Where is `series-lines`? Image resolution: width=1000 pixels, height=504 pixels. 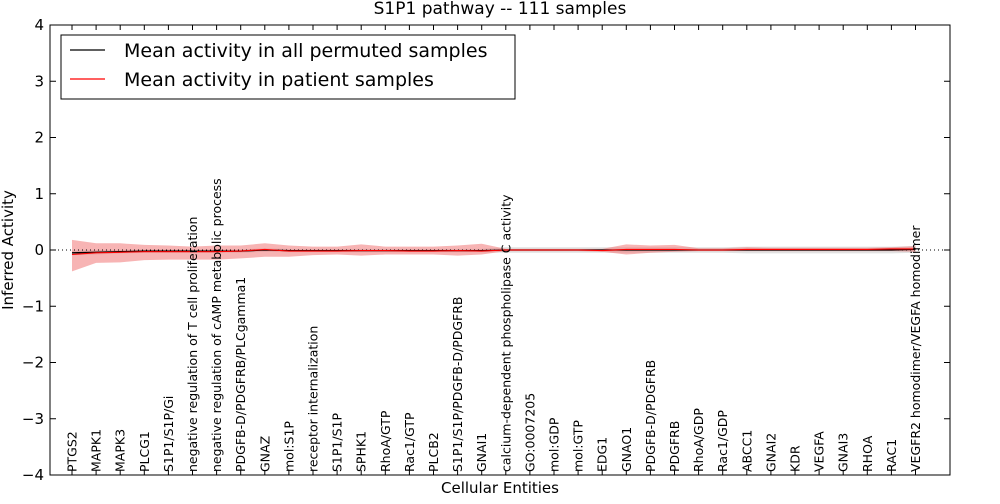 series-lines is located at coordinates (500, 252).